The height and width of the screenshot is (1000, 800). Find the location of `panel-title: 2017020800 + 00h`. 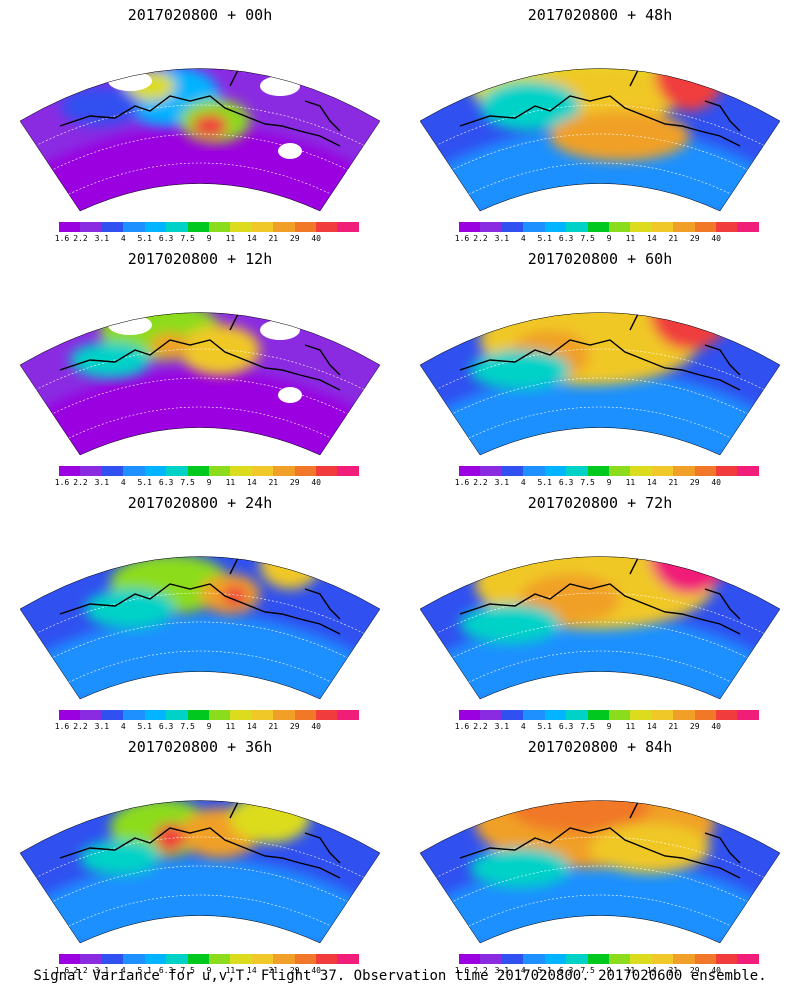

panel-title: 2017020800 + 00h is located at coordinates (200, 15).